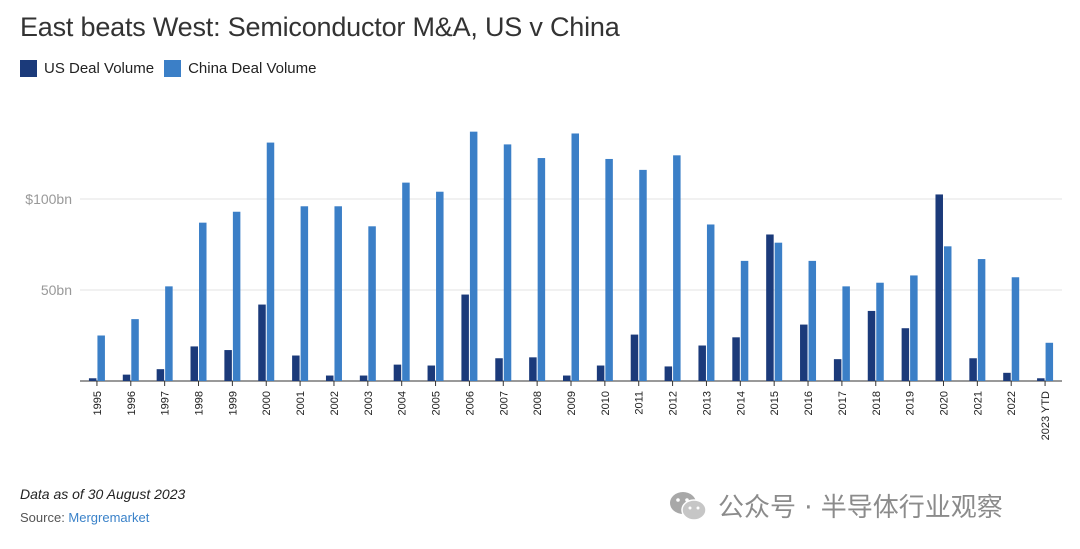  I want to click on source-line: Source: Mergremarket, so click(84, 517).